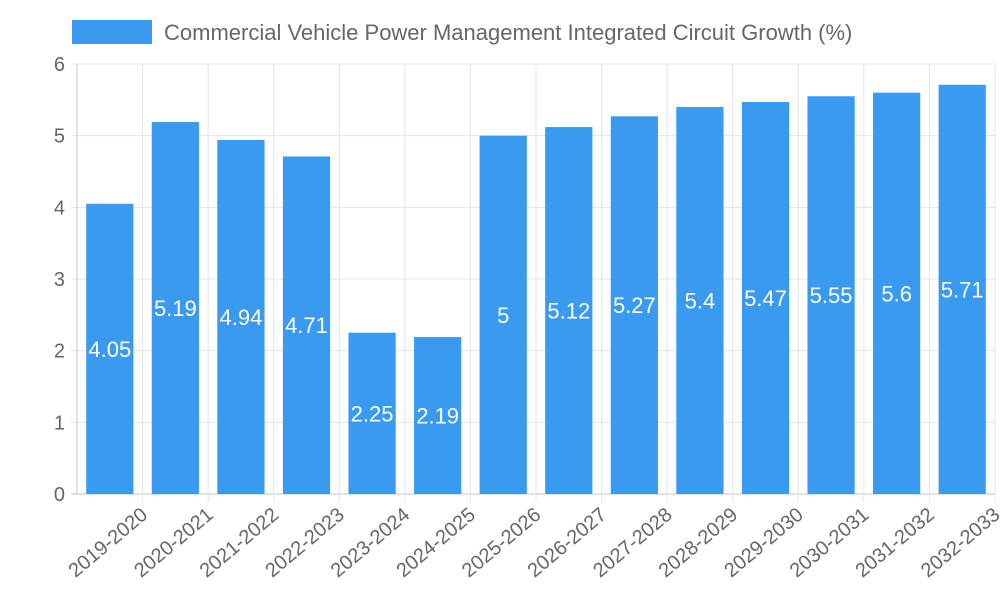 Image resolution: width=1000 pixels, height=600 pixels. I want to click on bar-value-label: 4.94, so click(241, 317).